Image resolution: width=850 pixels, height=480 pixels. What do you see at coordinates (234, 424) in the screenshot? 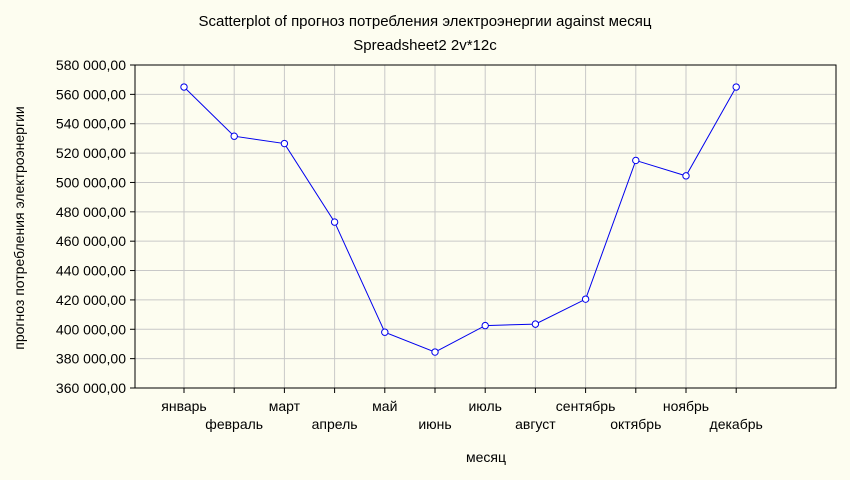
I see `x-tick-label: февраль` at bounding box center [234, 424].